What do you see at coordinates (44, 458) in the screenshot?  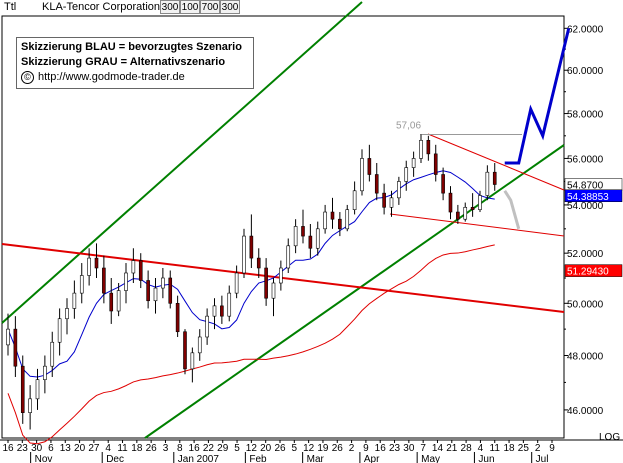 I see `x-month-label: Nov` at bounding box center [44, 458].